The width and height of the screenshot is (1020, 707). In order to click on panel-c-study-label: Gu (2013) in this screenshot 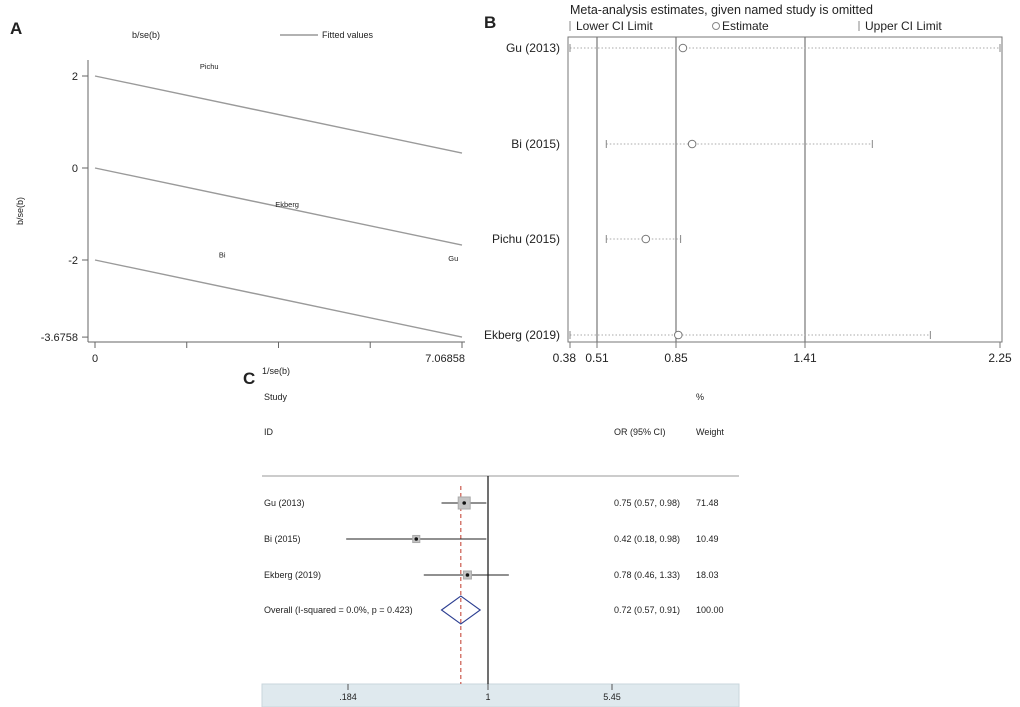, I will do `click(284, 503)`.